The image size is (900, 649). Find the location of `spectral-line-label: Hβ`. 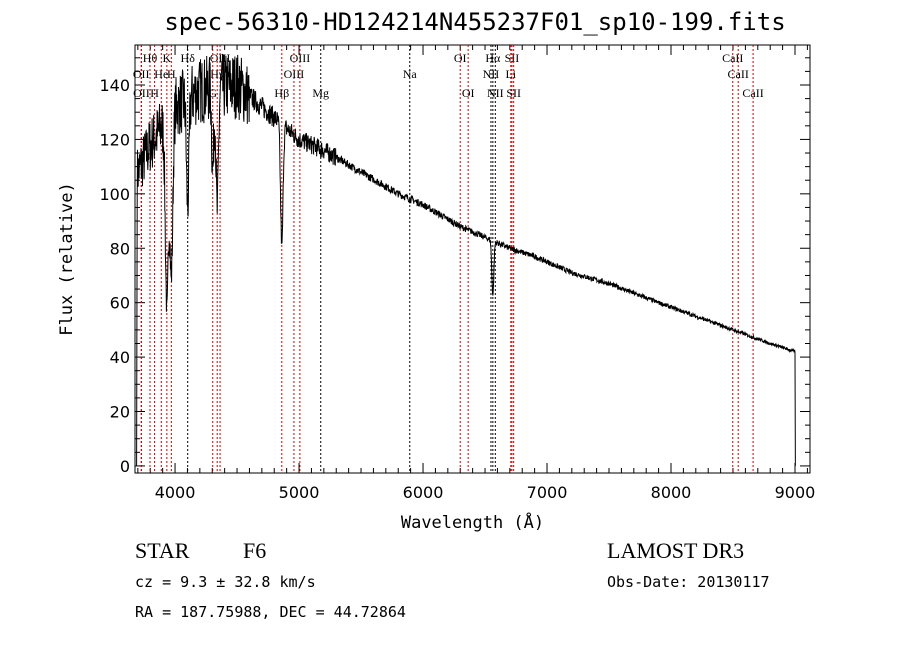

spectral-line-label: Hβ is located at coordinates (281, 93).